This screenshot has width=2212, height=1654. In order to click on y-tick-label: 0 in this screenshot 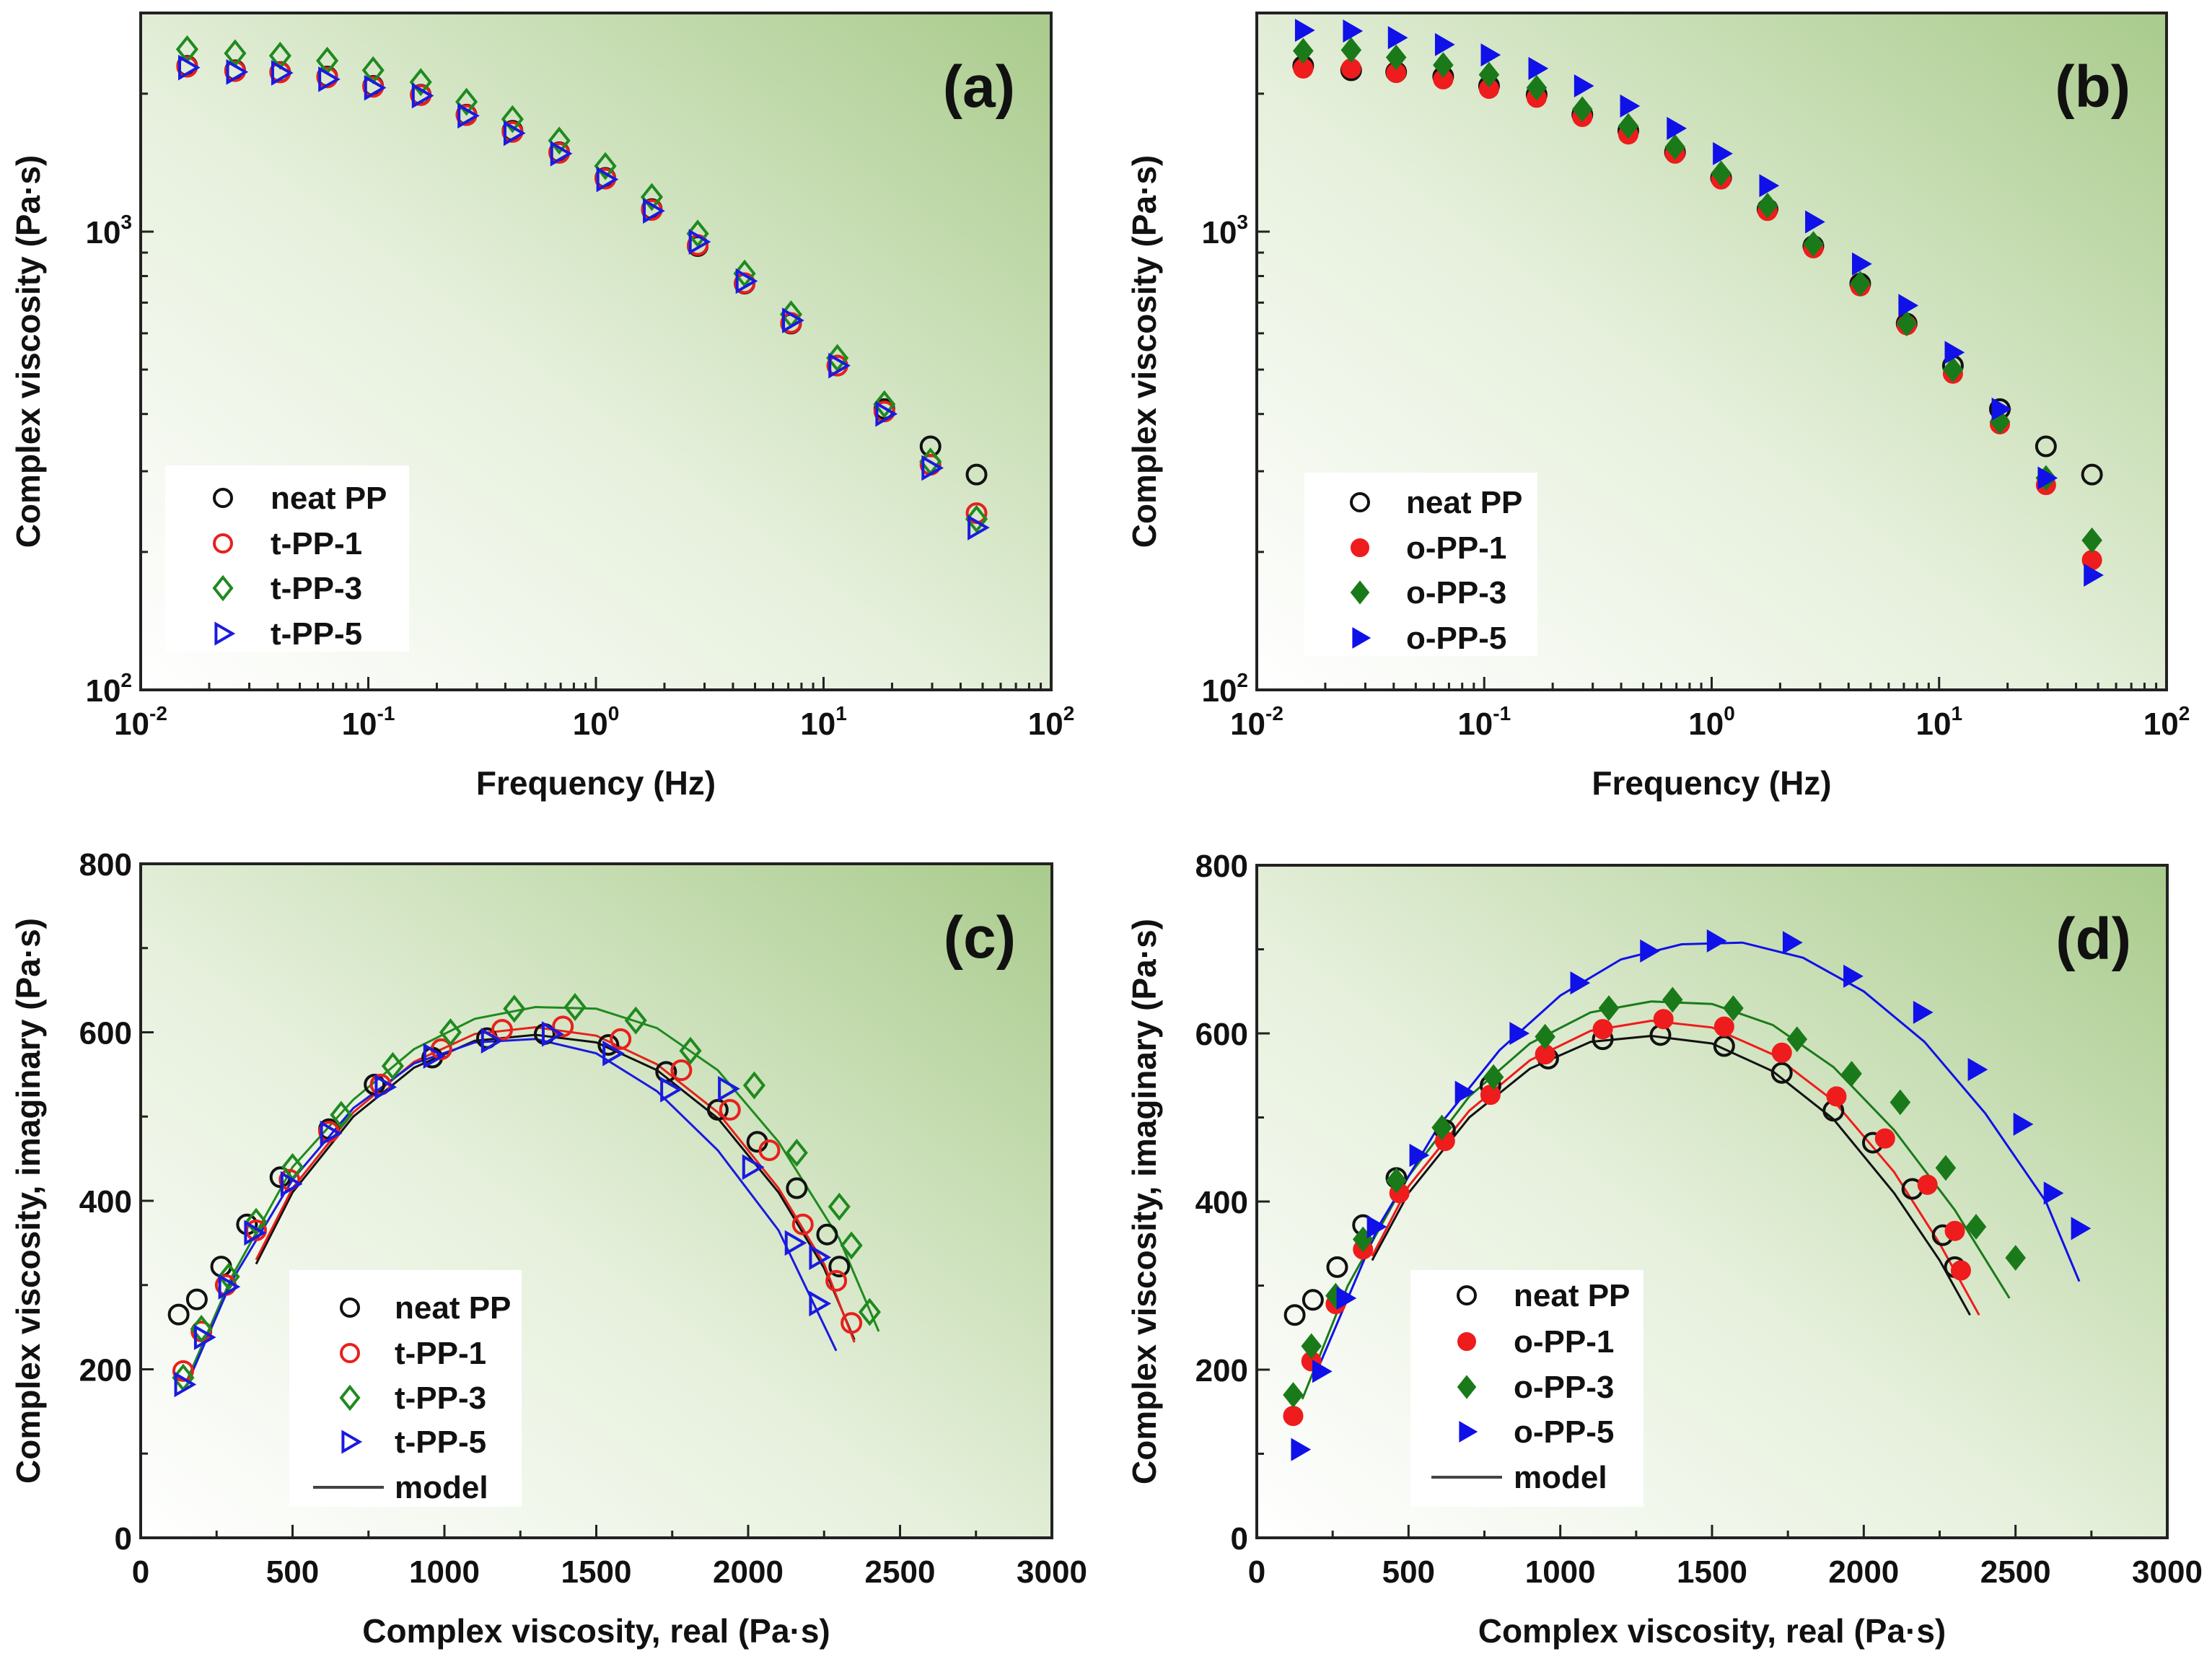, I will do `click(123, 1539)`.